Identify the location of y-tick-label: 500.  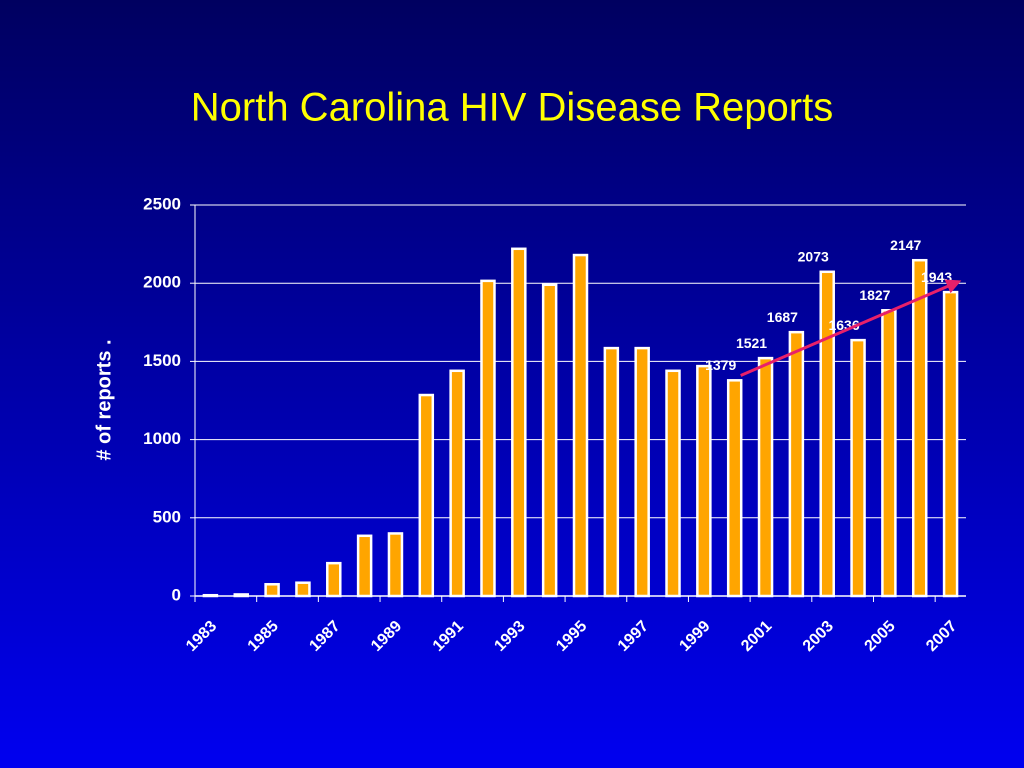
(167, 516).